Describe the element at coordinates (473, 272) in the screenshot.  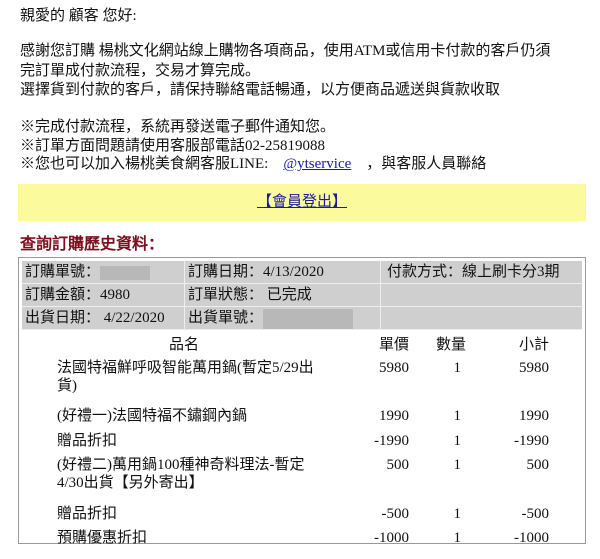
I see `payment-method: 付款方式：線上刷卡分3期` at that location.